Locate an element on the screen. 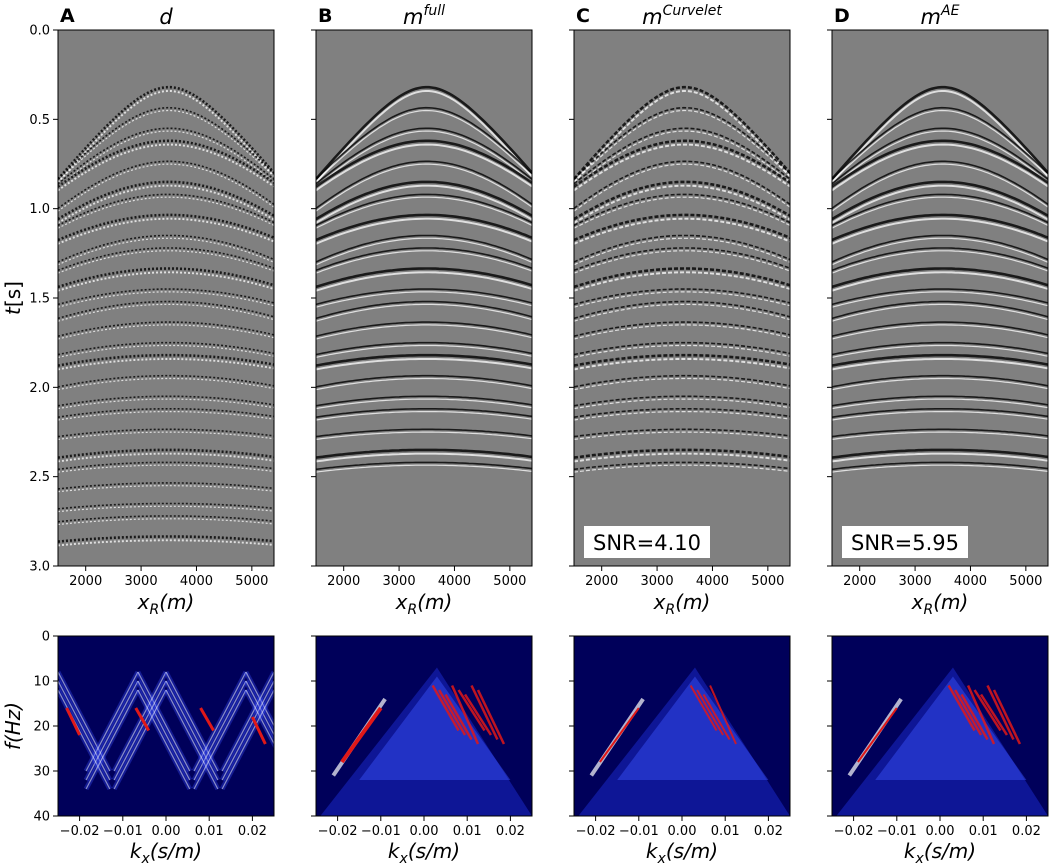 This screenshot has width=1052, height=866. spectrum-panel-4: −0.02 −0.01 0.00 0.01 0.02 kx(s/m) is located at coordinates (938, 750).